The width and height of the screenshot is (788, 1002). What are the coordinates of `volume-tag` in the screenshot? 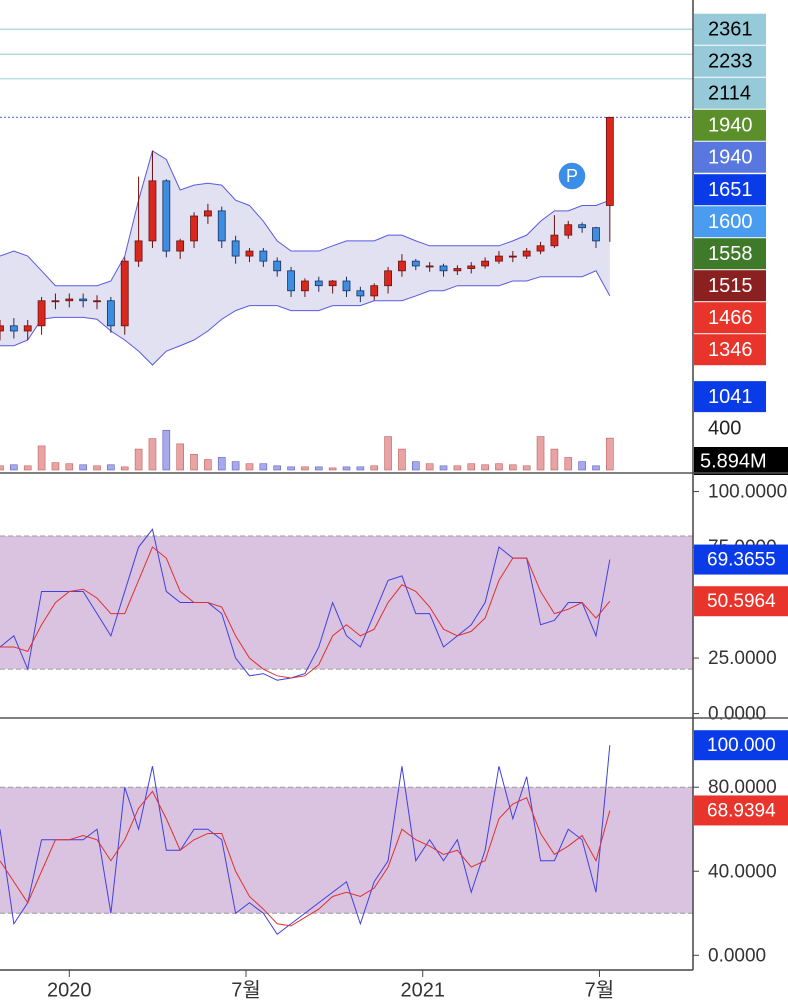 It's located at (741, 461).